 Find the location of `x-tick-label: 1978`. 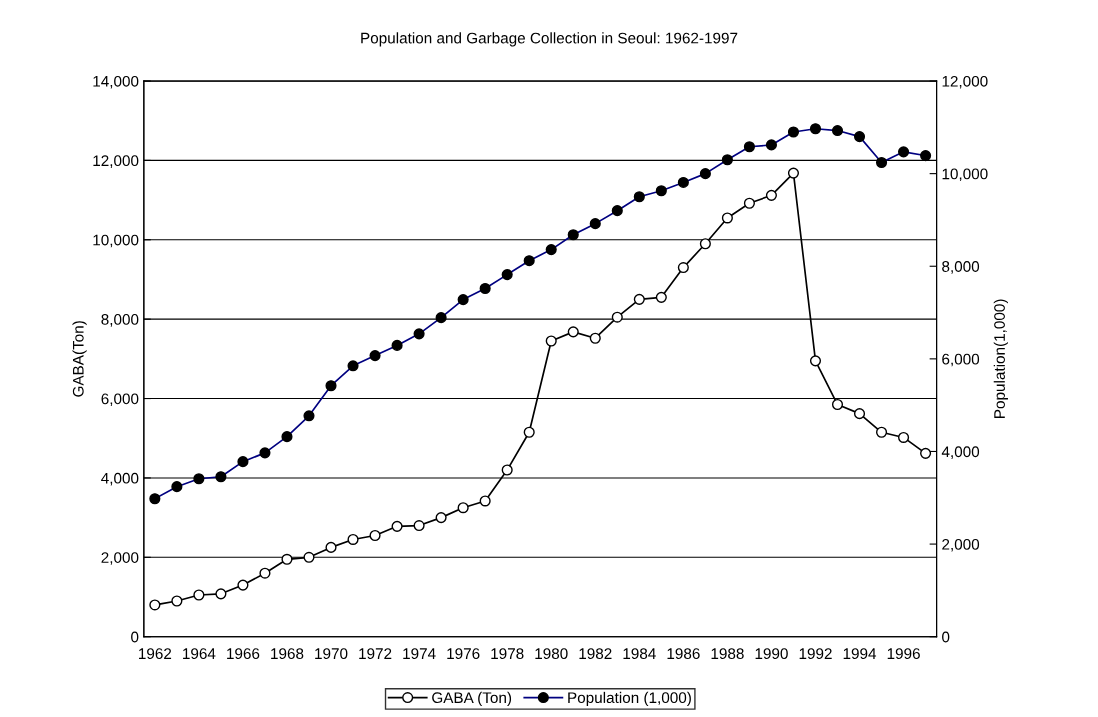

x-tick-label: 1978 is located at coordinates (507, 654).